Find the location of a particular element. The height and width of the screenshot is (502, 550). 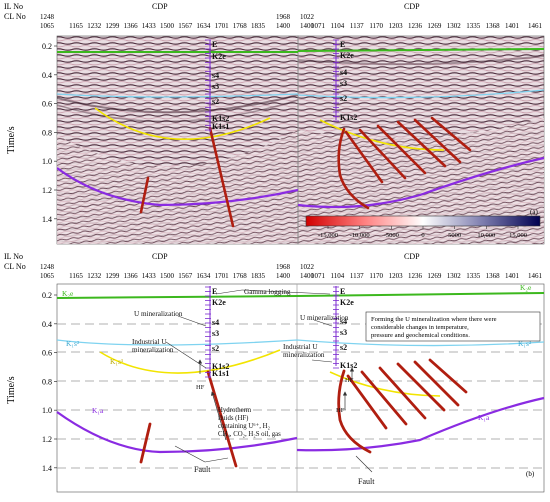

bottom-left-tick-label: 1232 is located at coordinates (94, 276).